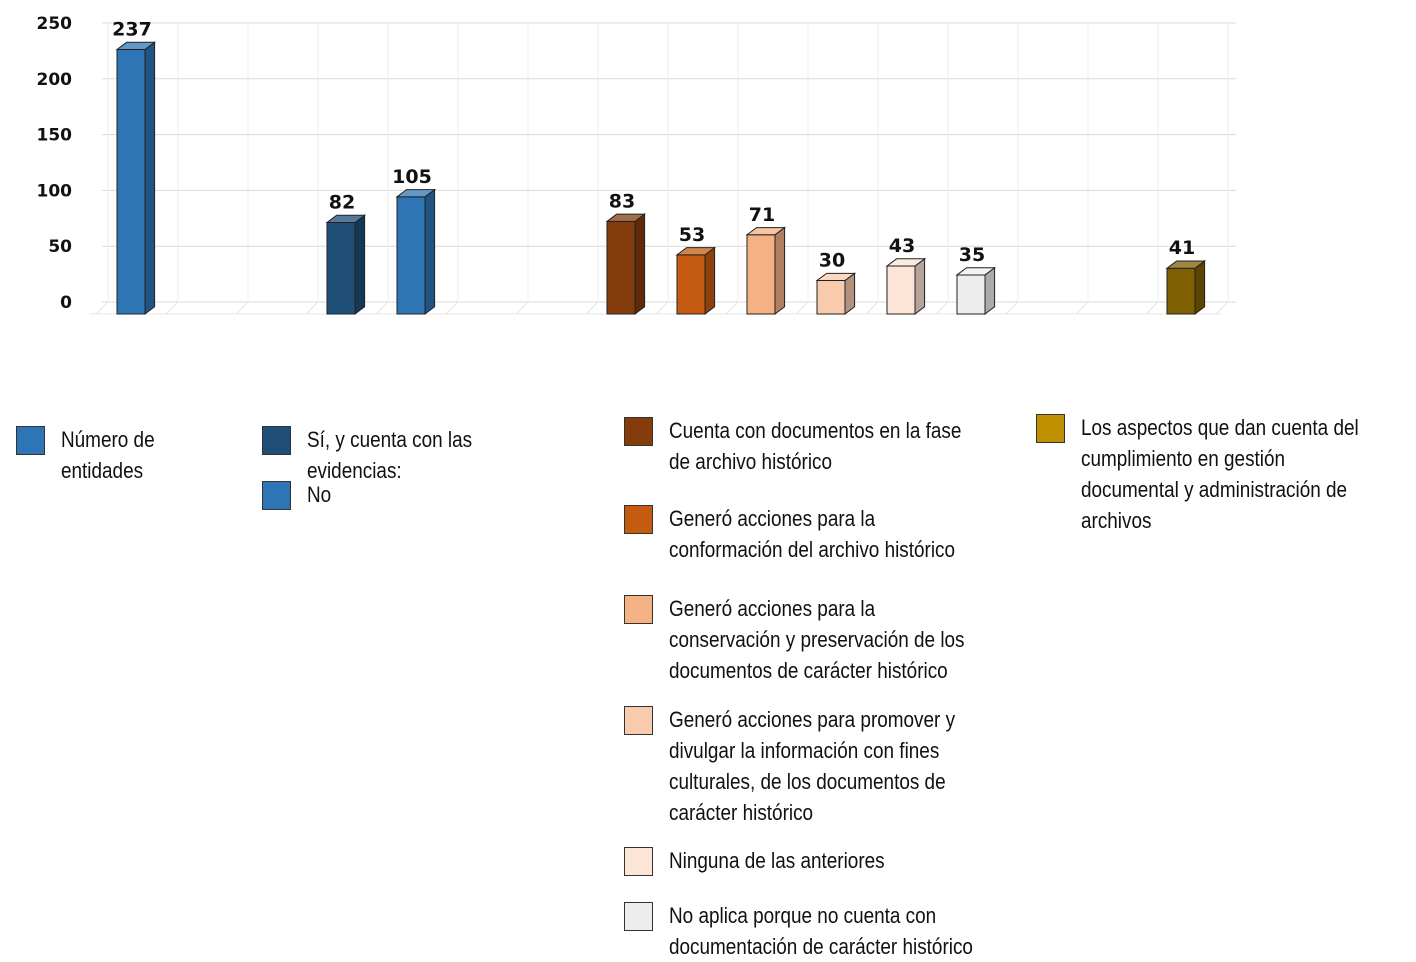 The height and width of the screenshot is (962, 1416). Describe the element at coordinates (342, 202) in the screenshot. I see `data-label: 82` at that location.